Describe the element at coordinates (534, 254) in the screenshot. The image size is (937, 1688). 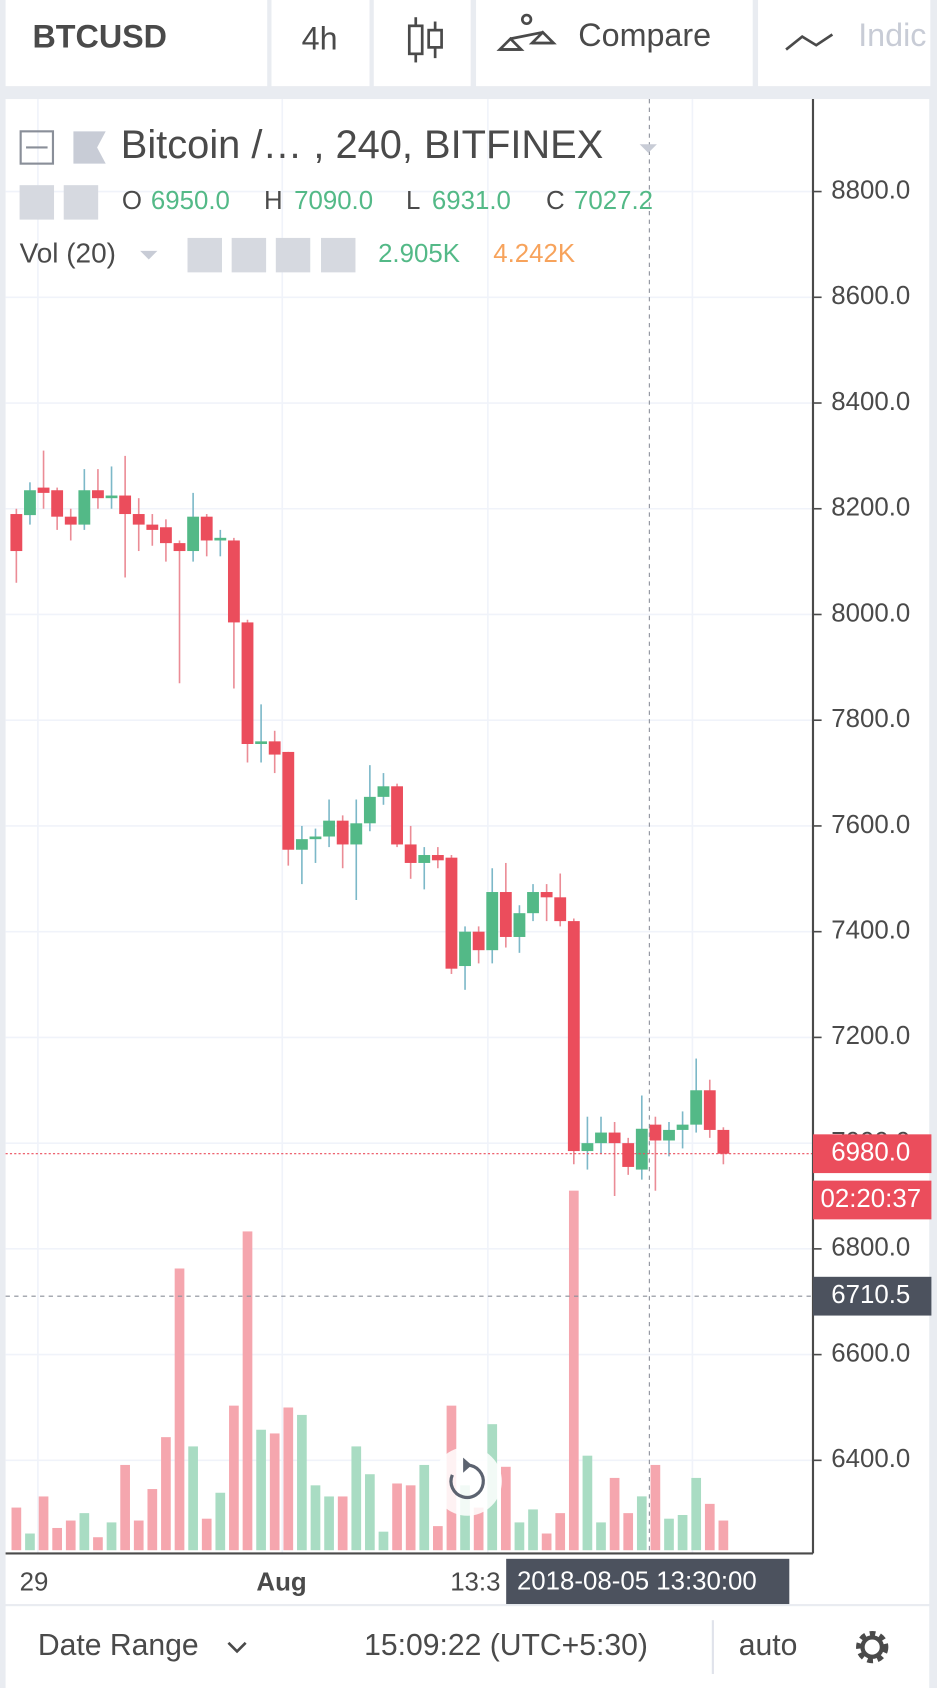
I see `volume-ma: 4.242K` at that location.